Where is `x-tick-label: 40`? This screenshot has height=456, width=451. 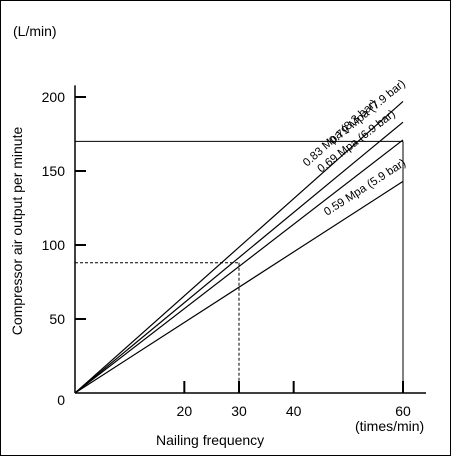 x-tick-label: 40 is located at coordinates (294, 411).